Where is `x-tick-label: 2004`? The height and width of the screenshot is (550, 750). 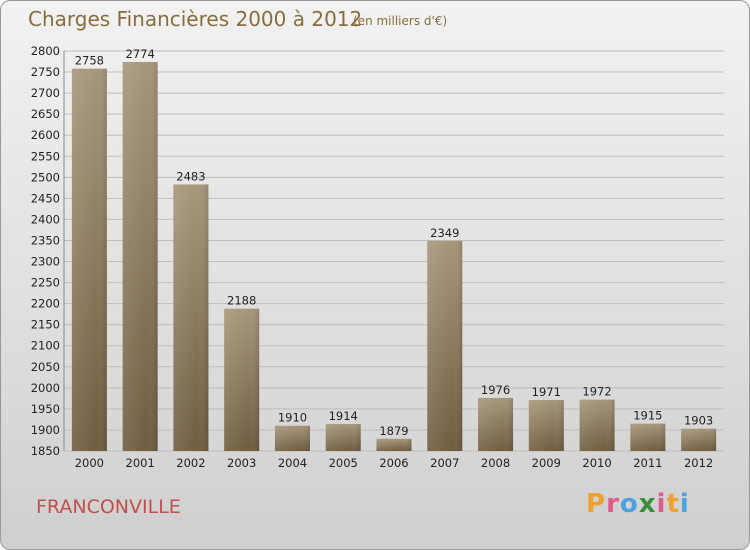 x-tick-label: 2004 is located at coordinates (292, 463).